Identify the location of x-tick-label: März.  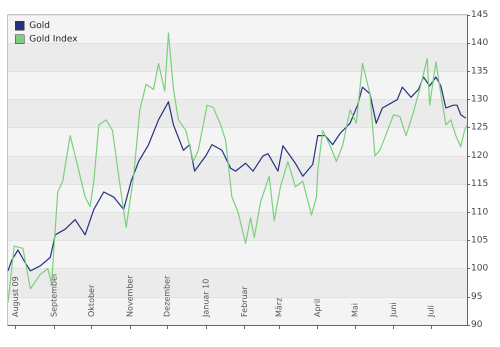
(279, 307).